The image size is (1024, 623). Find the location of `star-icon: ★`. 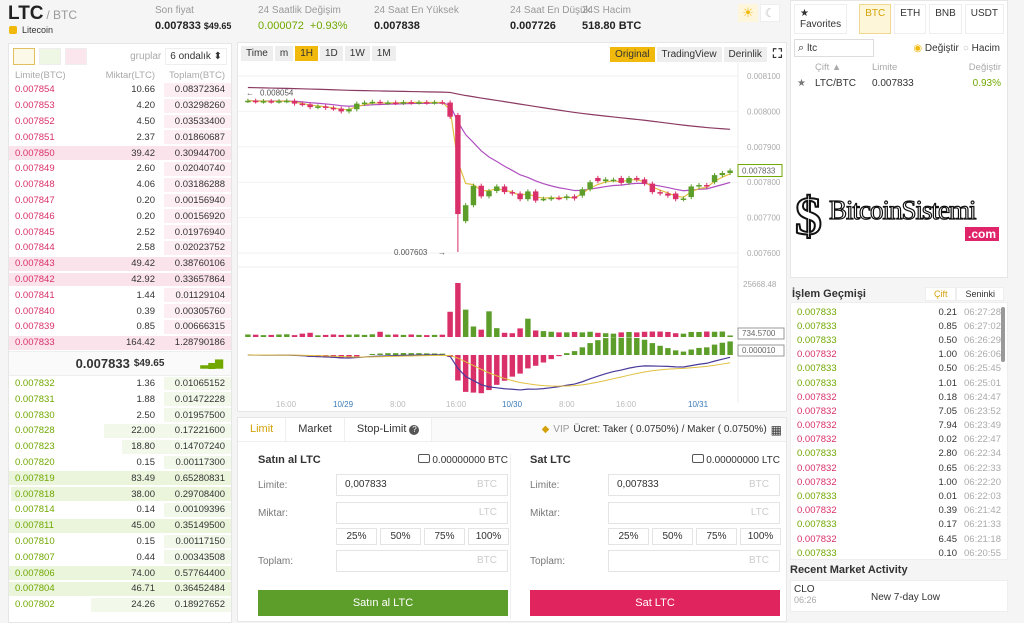

star-icon: ★ is located at coordinates (806, 83).